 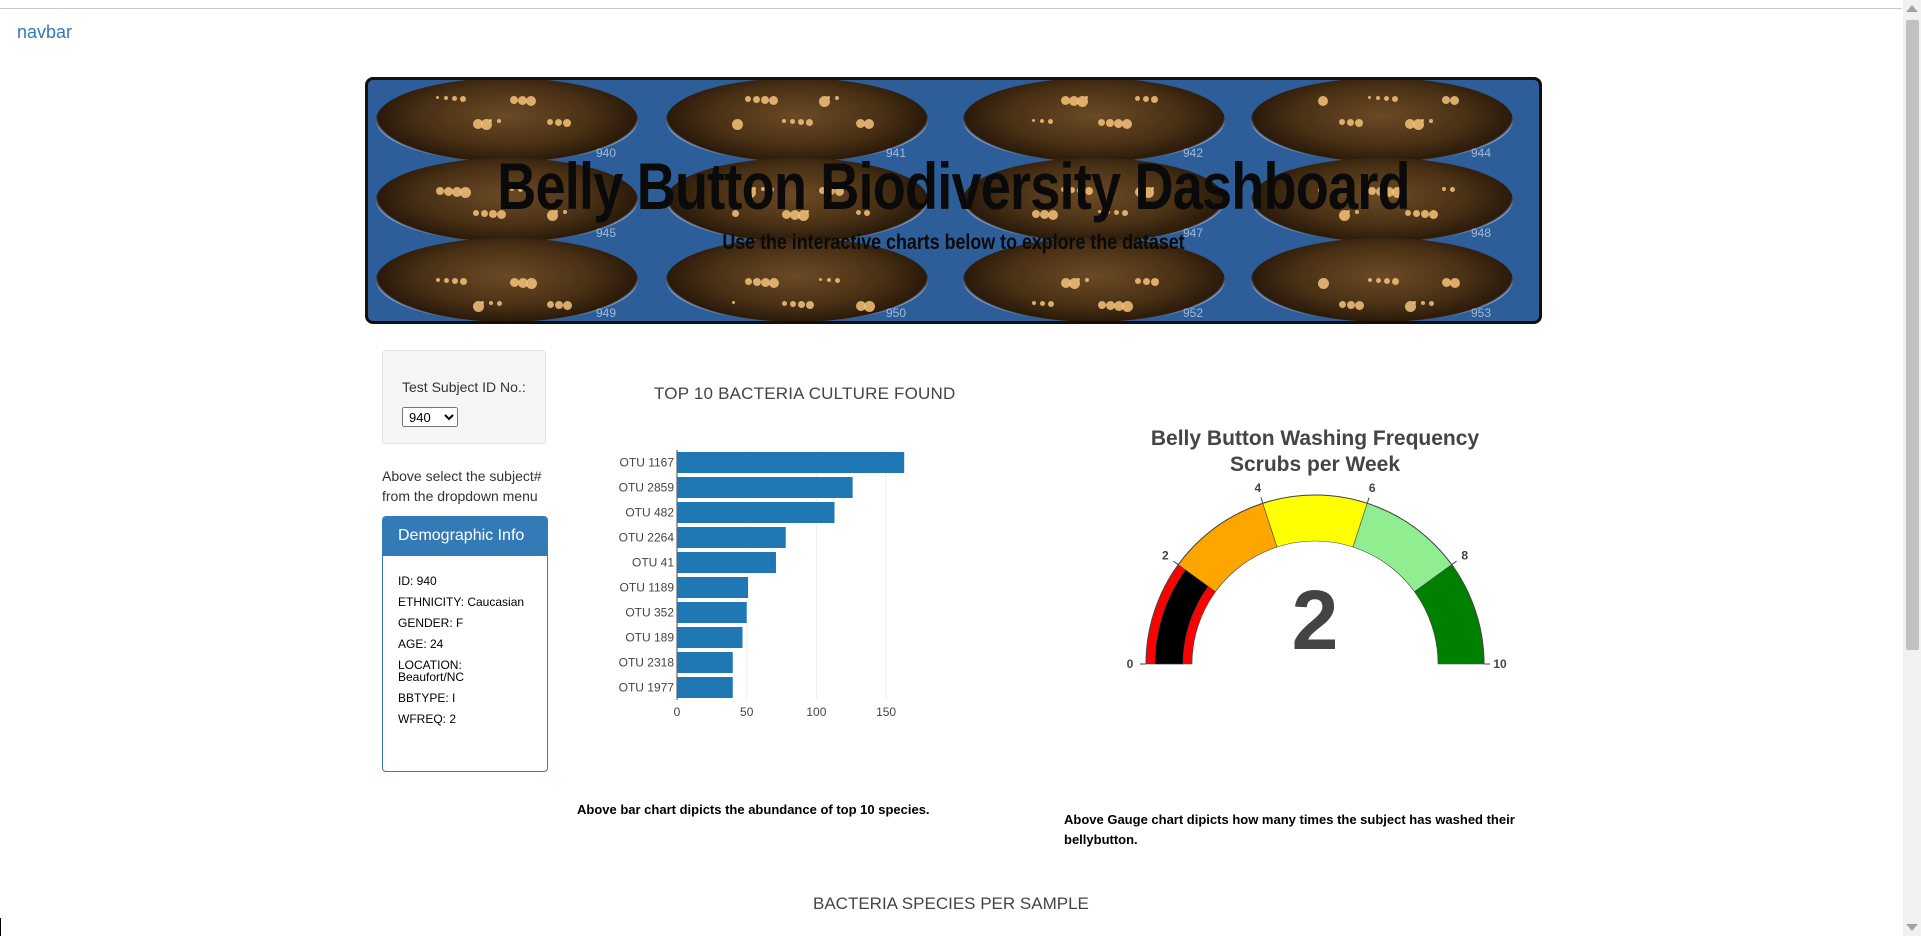 What do you see at coordinates (747, 712) in the screenshot?
I see `x-tick-label: 50` at bounding box center [747, 712].